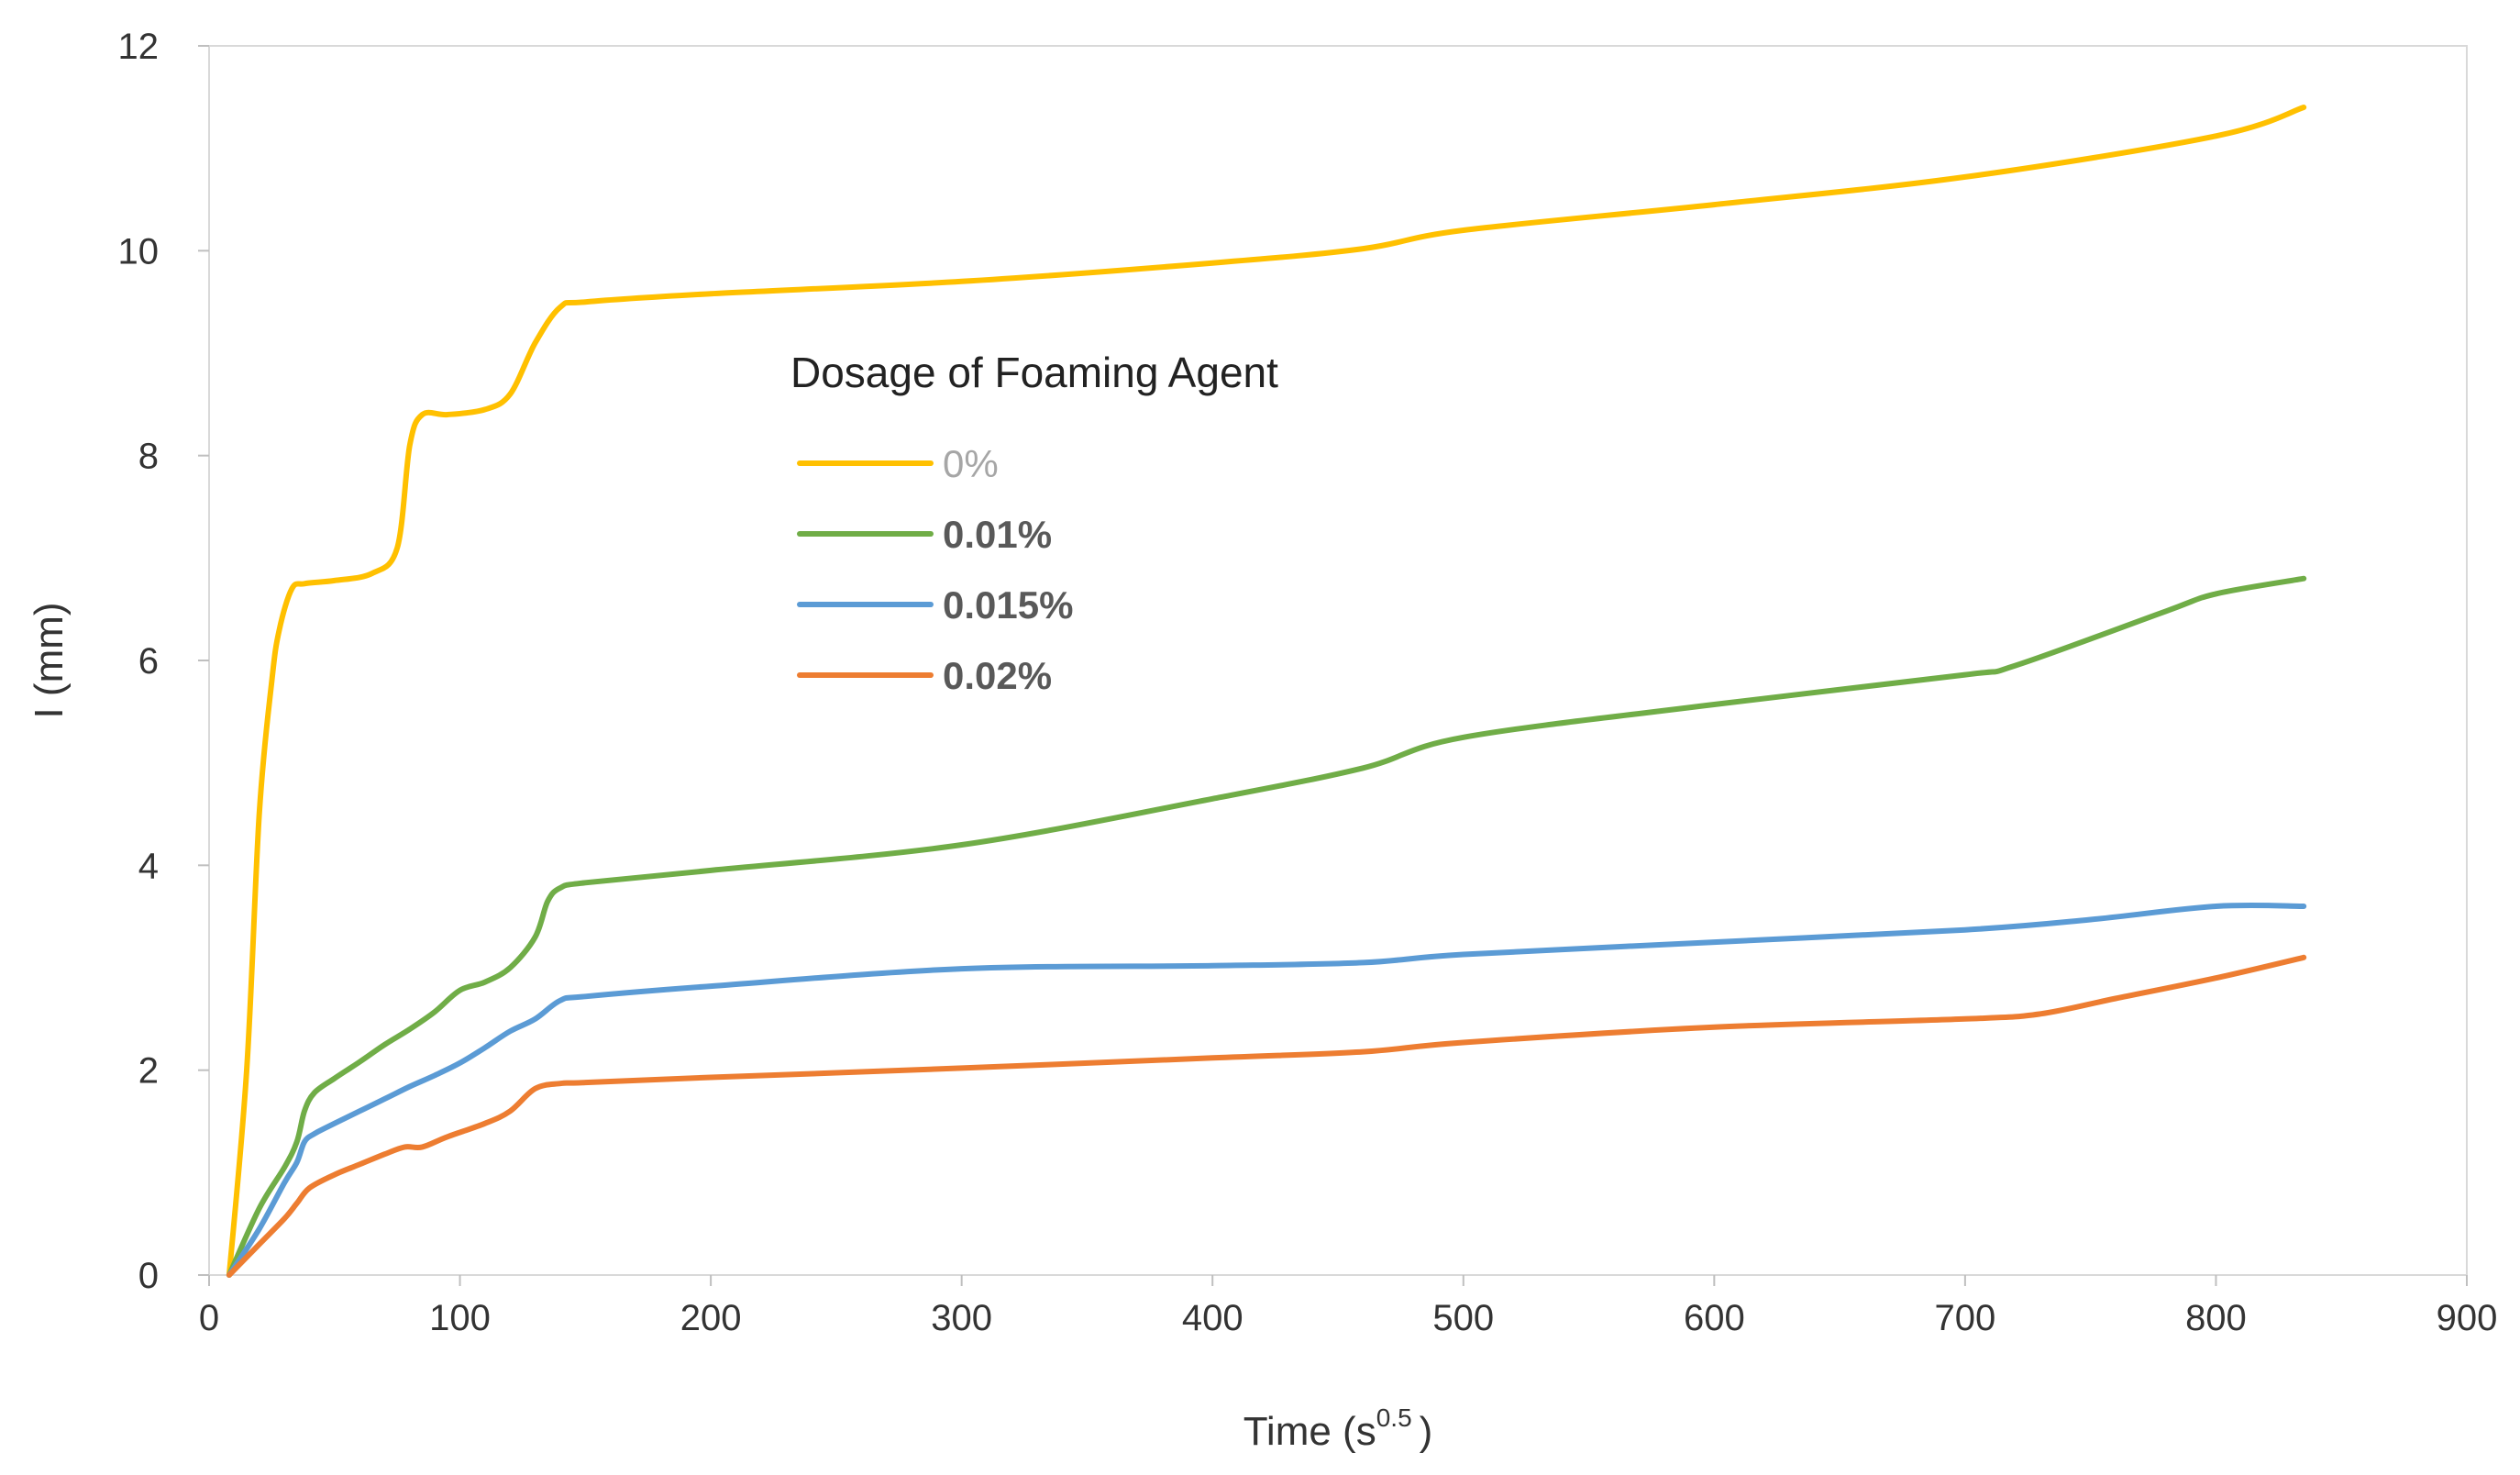 The height and width of the screenshot is (1475, 2520). What do you see at coordinates (1463, 1318) in the screenshot?
I see `x-tick-label: 500` at bounding box center [1463, 1318].